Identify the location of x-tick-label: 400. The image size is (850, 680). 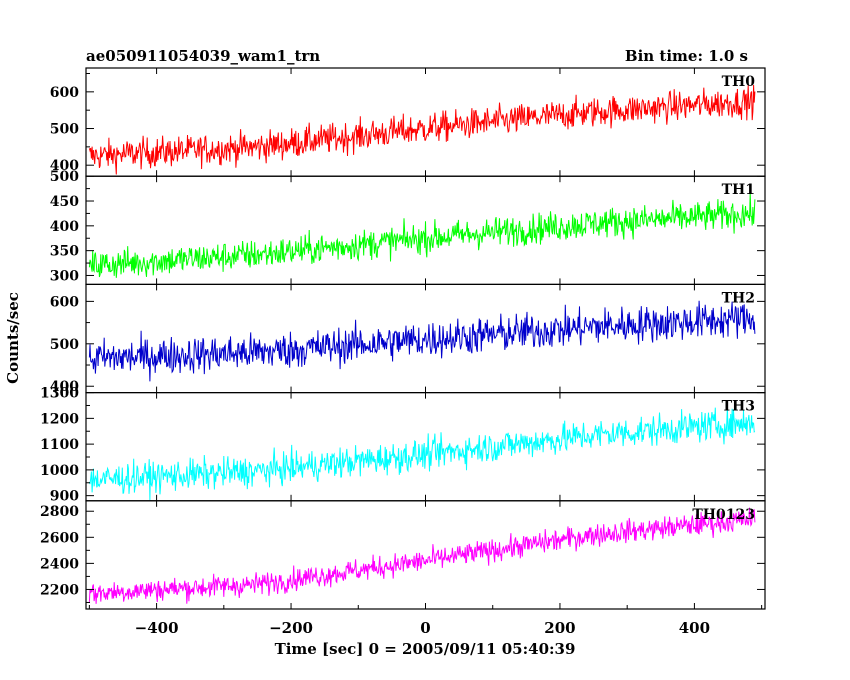
(694, 628).